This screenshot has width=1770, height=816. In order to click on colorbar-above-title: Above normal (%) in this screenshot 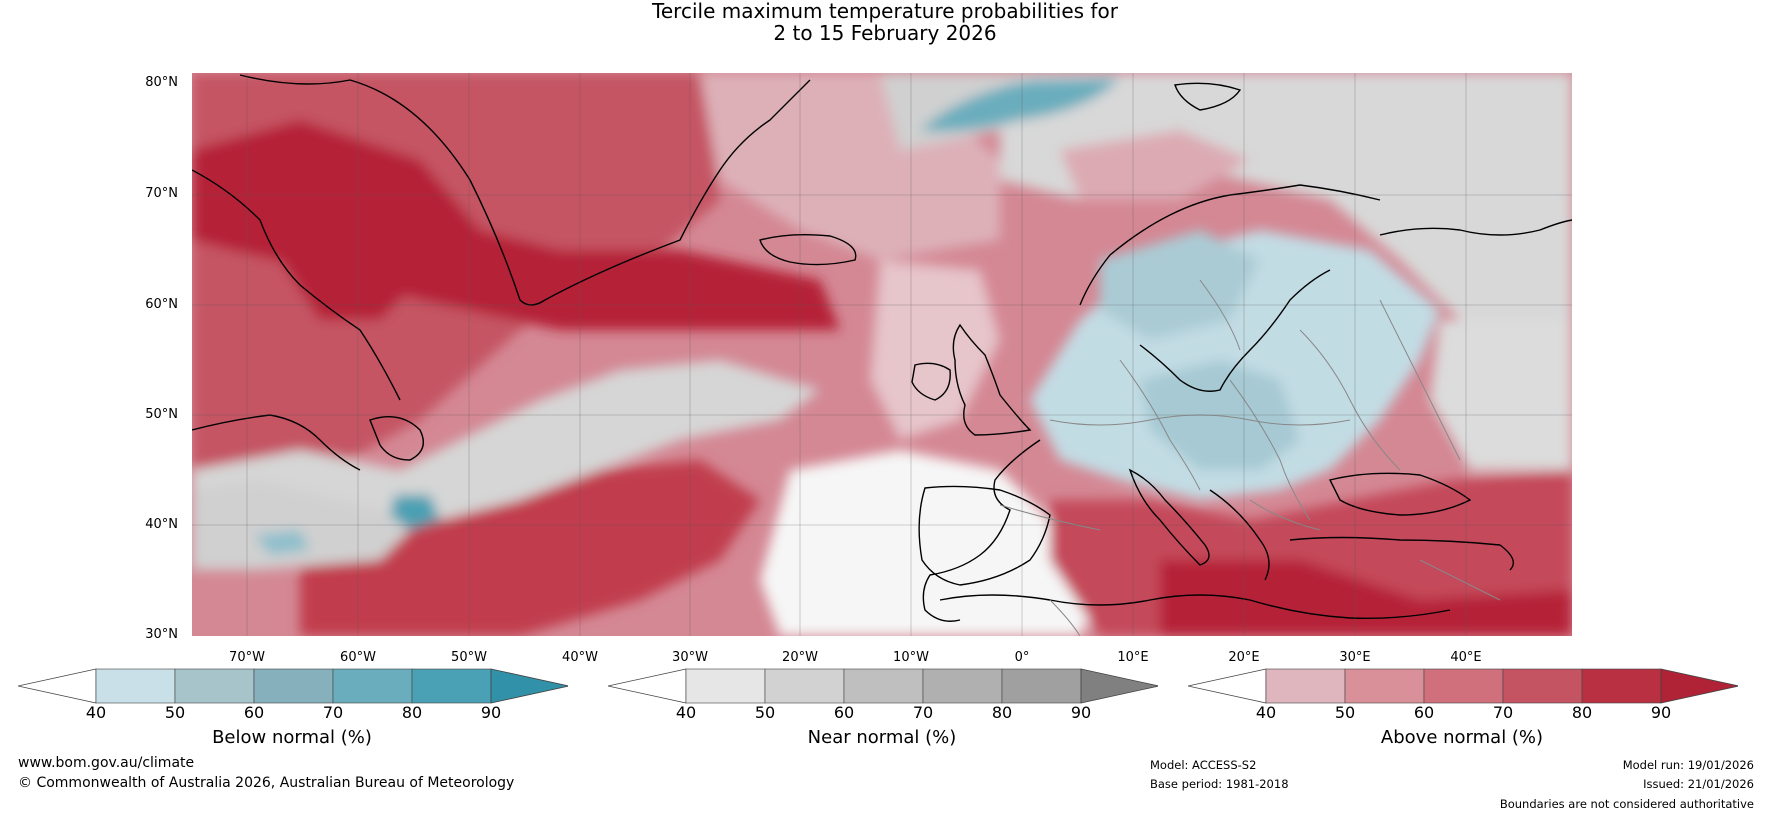, I will do `click(1462, 737)`.